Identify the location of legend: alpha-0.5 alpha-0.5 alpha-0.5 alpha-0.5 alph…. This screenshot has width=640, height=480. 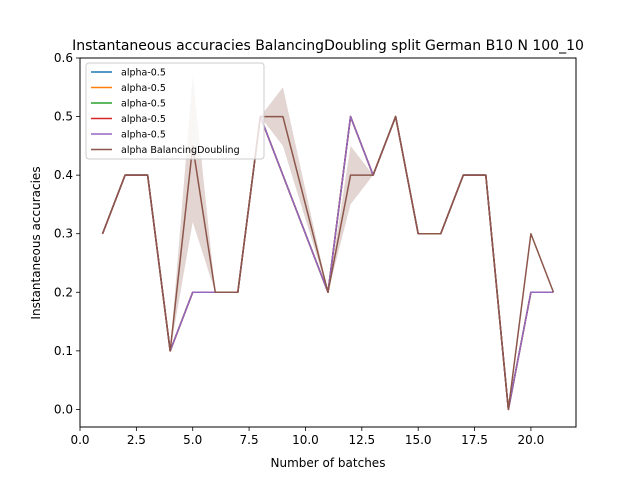
(175, 111).